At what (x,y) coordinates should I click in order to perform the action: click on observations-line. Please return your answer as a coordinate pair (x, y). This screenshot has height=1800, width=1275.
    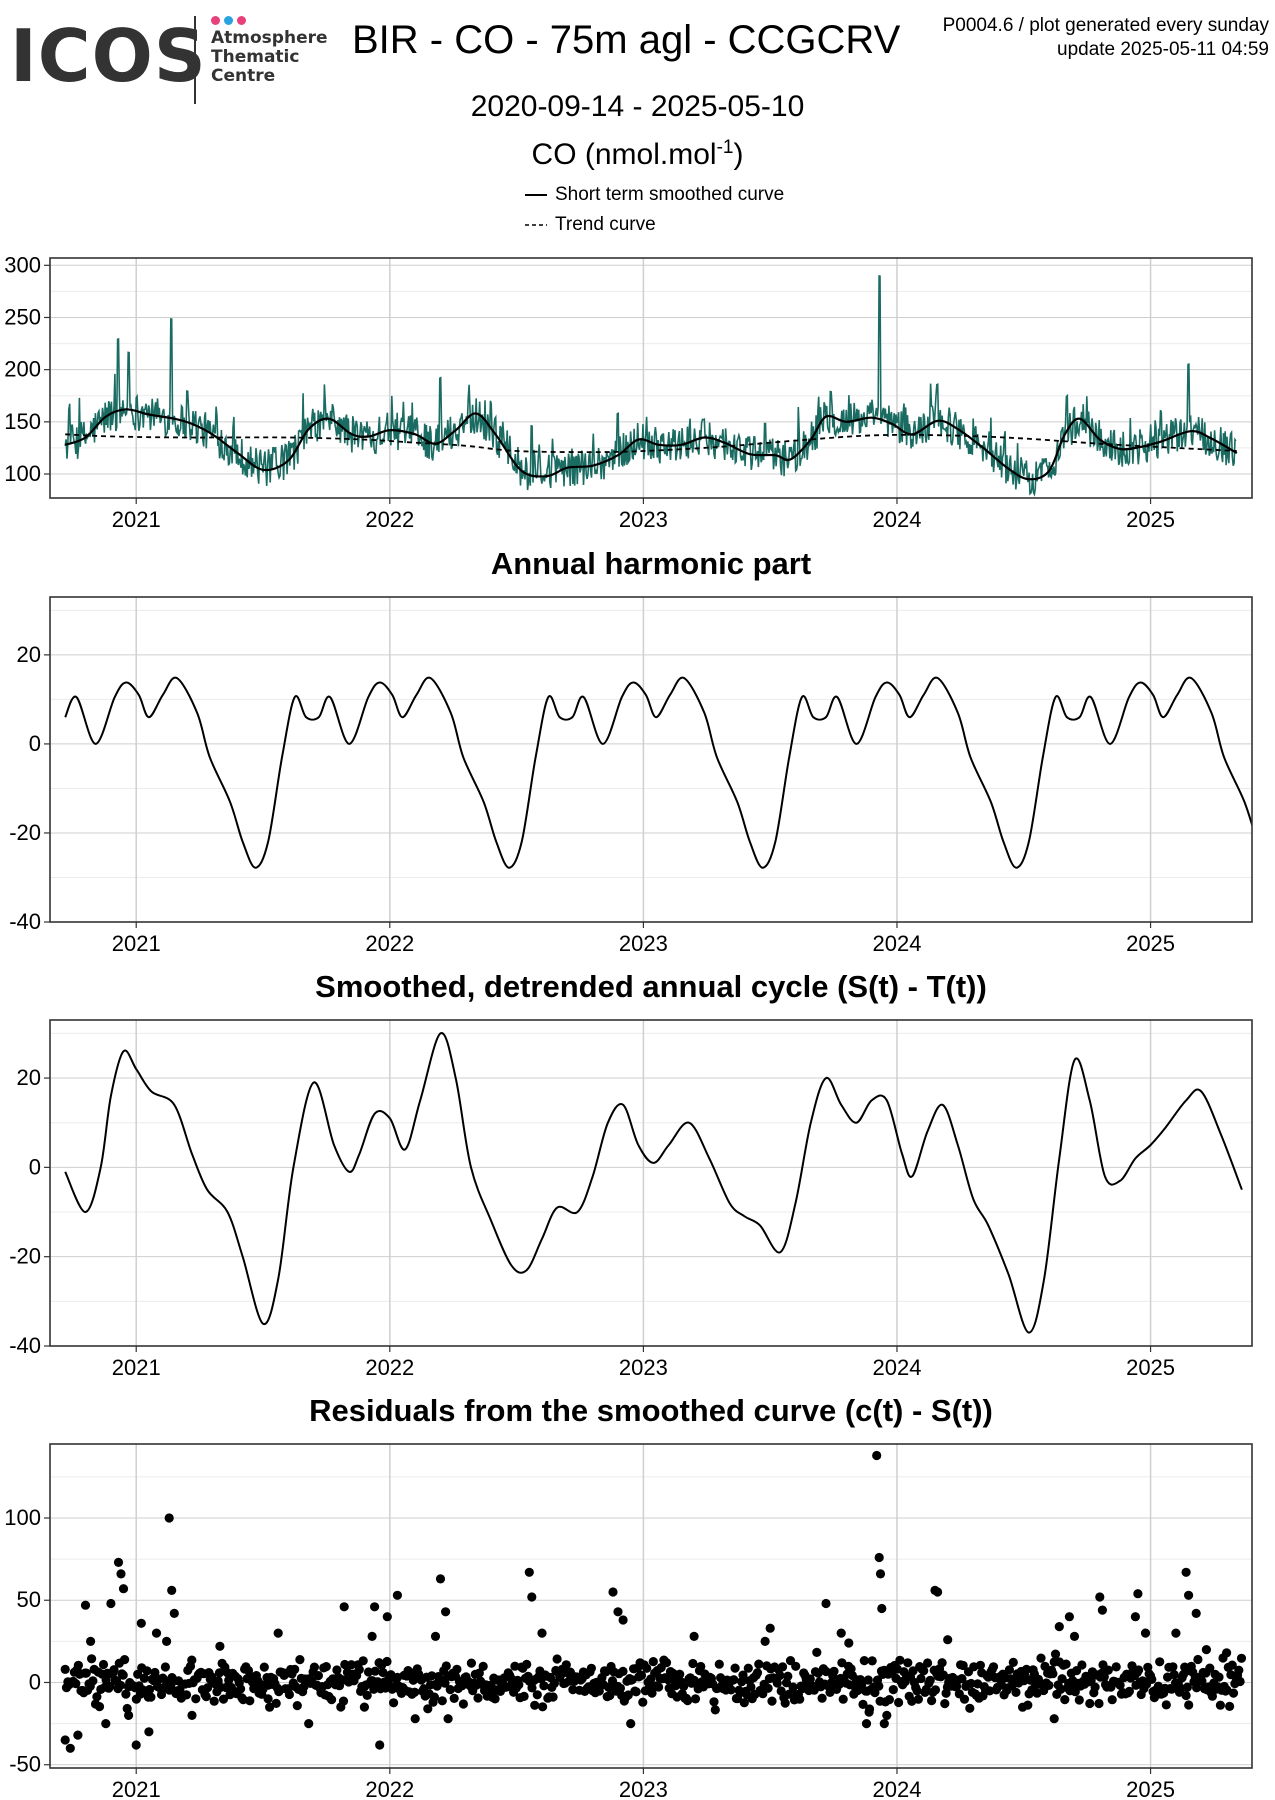
    Looking at the image, I should click on (650, 386).